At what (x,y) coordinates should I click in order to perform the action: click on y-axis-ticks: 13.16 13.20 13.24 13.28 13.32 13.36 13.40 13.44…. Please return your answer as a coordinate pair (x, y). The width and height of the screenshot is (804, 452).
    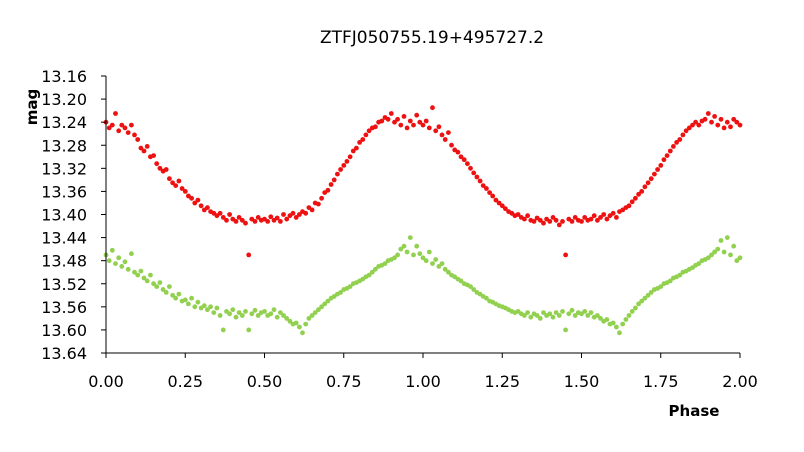
    Looking at the image, I should click on (73, 215).